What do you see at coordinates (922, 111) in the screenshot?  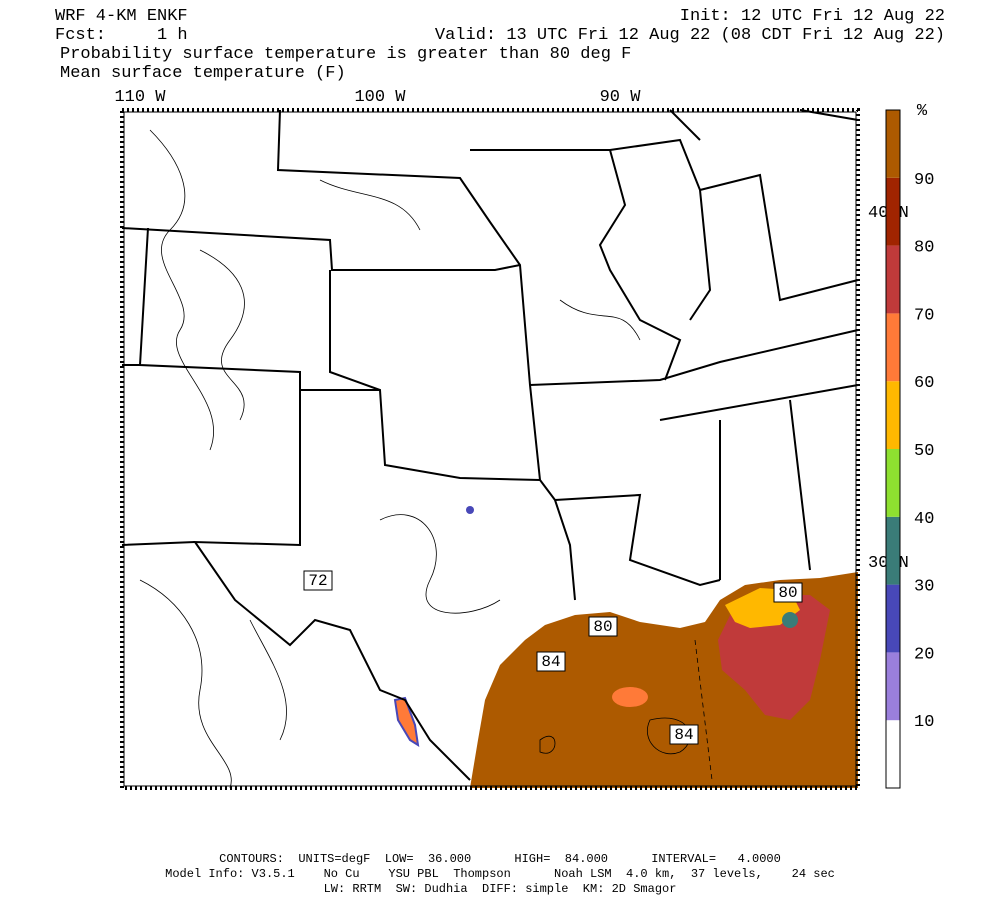 I see `colorbar-unit: %` at bounding box center [922, 111].